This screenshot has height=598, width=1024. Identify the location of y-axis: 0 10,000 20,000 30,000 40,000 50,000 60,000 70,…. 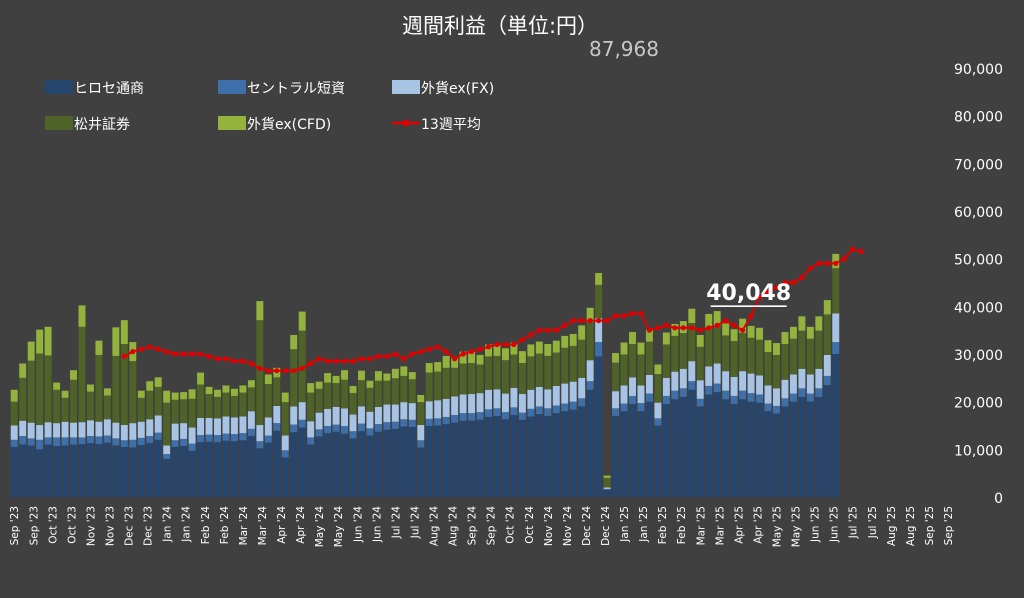
(978, 284).